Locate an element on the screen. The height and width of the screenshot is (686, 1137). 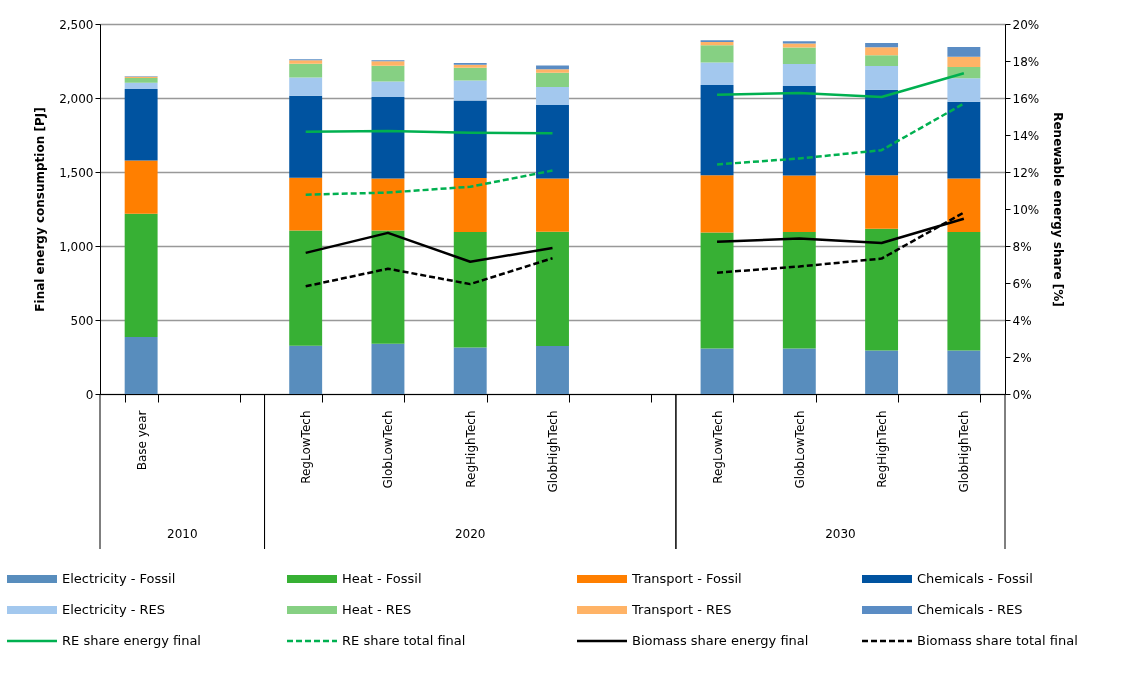
y2-tick-label: 10% is located at coordinates (1026, 209).